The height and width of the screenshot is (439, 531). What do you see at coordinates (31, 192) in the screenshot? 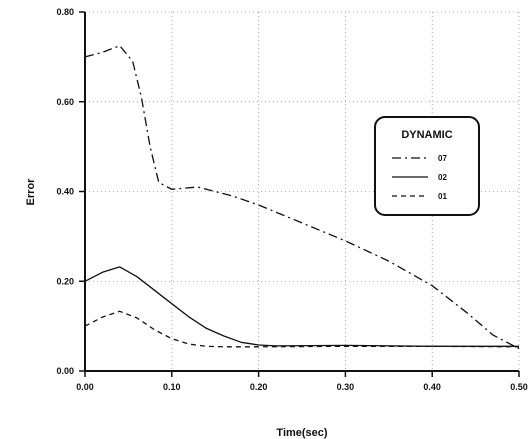
I see `y-axis-label: Error` at bounding box center [31, 192].